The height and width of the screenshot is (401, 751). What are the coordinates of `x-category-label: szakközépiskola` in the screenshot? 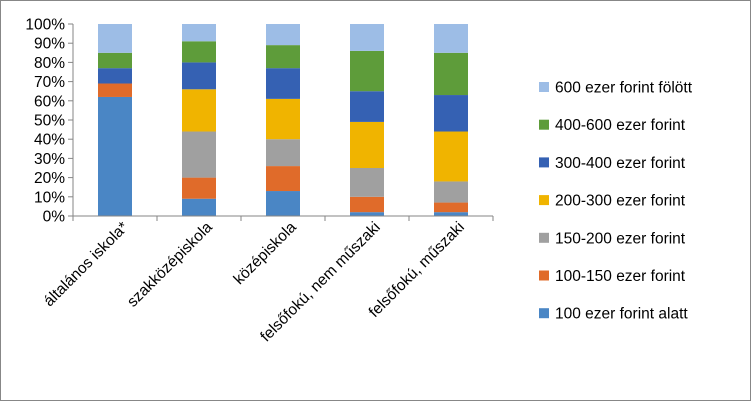 It's located at (170, 265).